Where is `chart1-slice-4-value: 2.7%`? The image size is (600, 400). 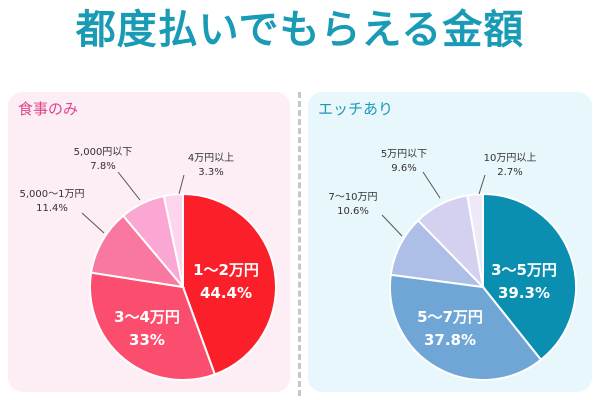 chart1-slice-4-value: 2.7% is located at coordinates (509, 172).